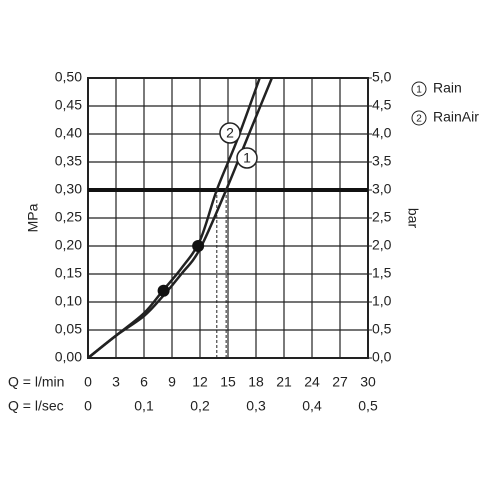 Image resolution: width=500 pixels, height=500 pixels. Describe the element at coordinates (68, 161) in the screenshot. I see `y-tick-label: 0,35` at that location.